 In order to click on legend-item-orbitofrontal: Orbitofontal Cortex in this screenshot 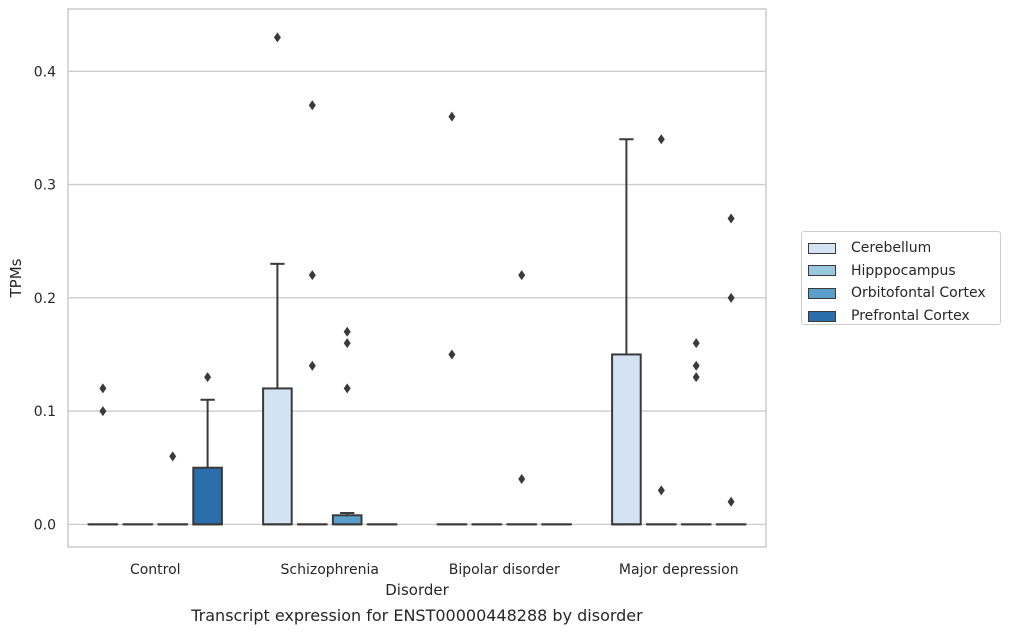, I will do `click(904, 293)`.